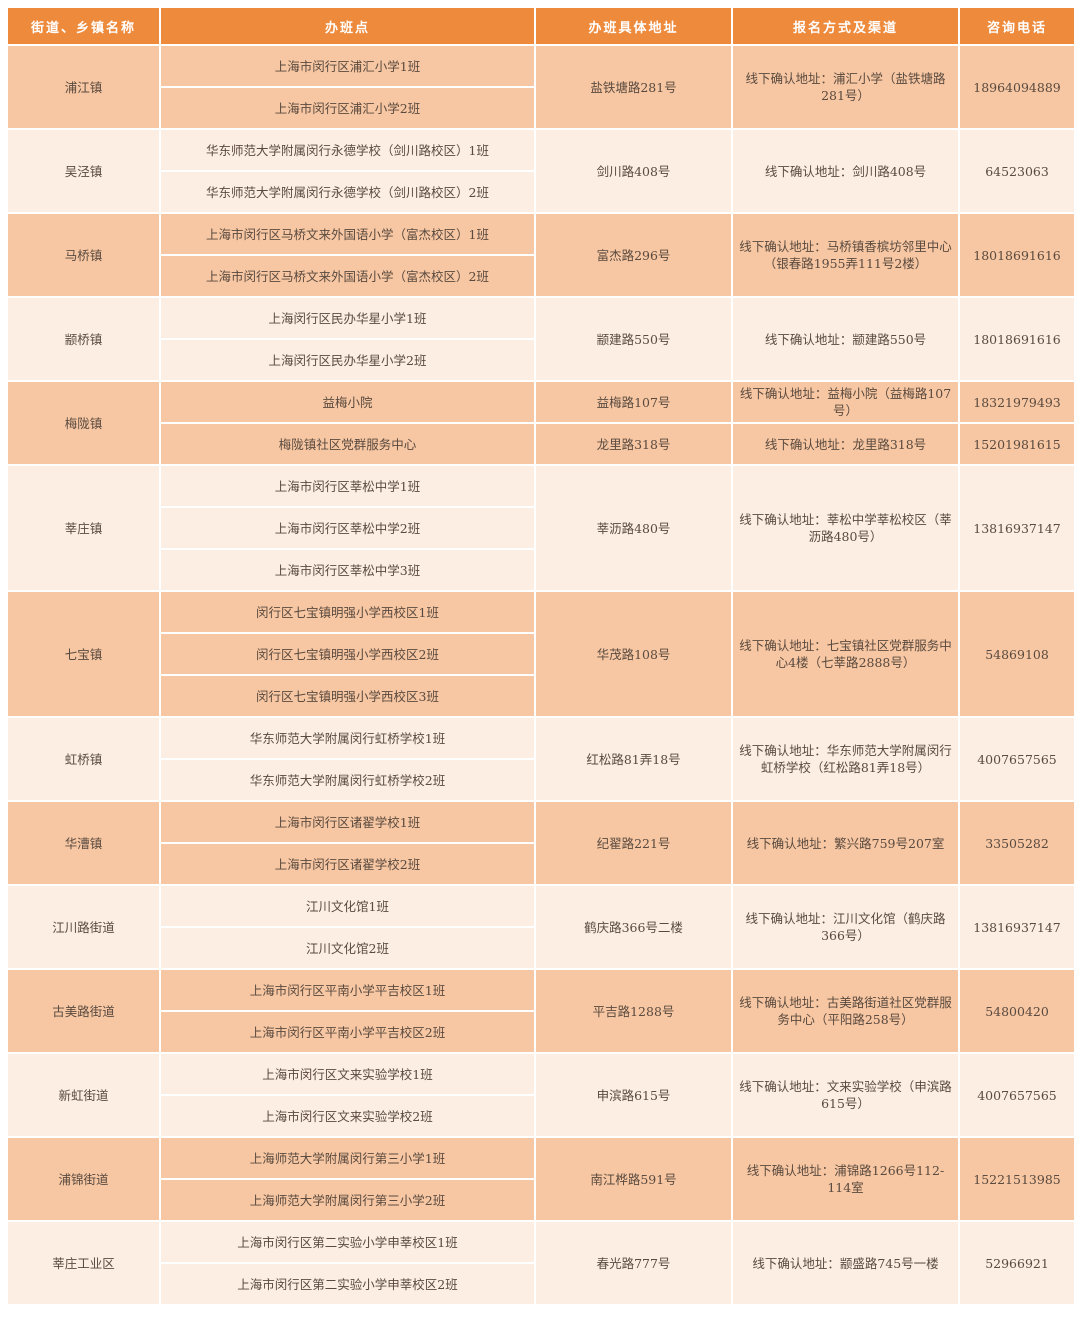 This screenshot has height=1327, width=1080. What do you see at coordinates (347, 948) in the screenshot?
I see `site-cell: 江川文化馆2班` at bounding box center [347, 948].